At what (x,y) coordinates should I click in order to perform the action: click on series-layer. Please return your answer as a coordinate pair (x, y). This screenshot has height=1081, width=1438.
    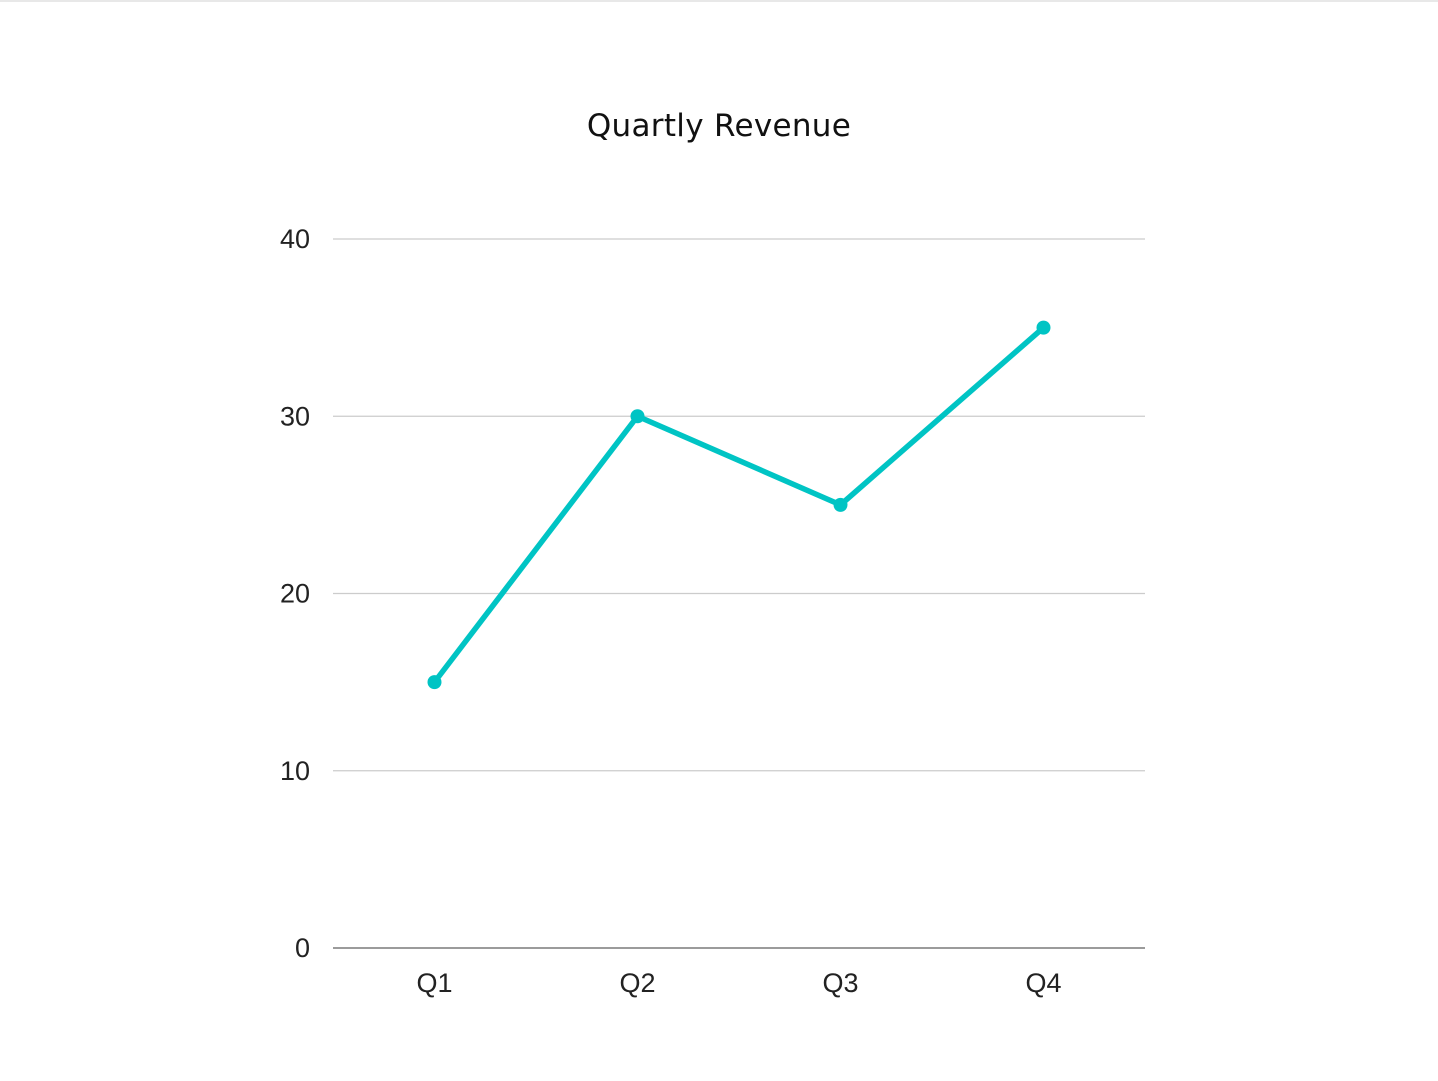
    Looking at the image, I should click on (739, 505).